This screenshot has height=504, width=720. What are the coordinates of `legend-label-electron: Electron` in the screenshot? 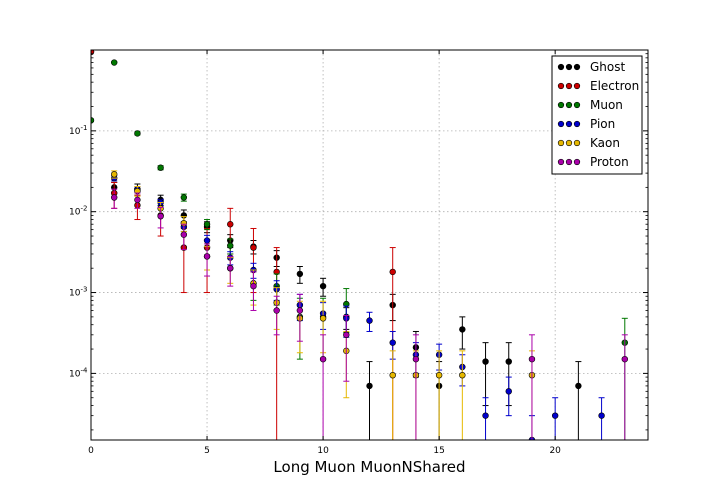 It's located at (614, 86).